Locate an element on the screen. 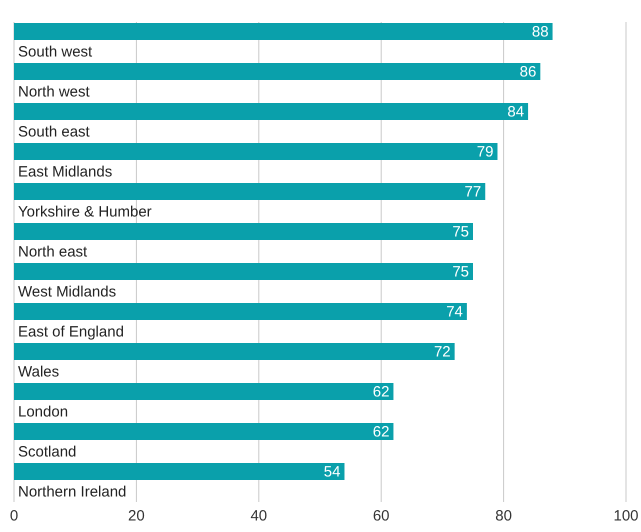 The width and height of the screenshot is (641, 532). data-label: 74 is located at coordinates (454, 312).